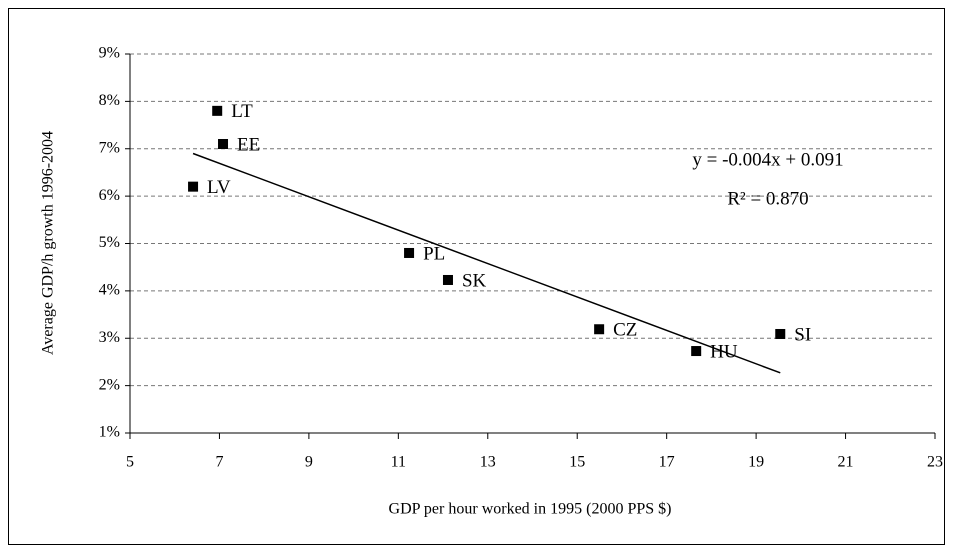 The height and width of the screenshot is (552, 953). Describe the element at coordinates (846, 462) in the screenshot. I see `x-tick-label: 21` at that location.